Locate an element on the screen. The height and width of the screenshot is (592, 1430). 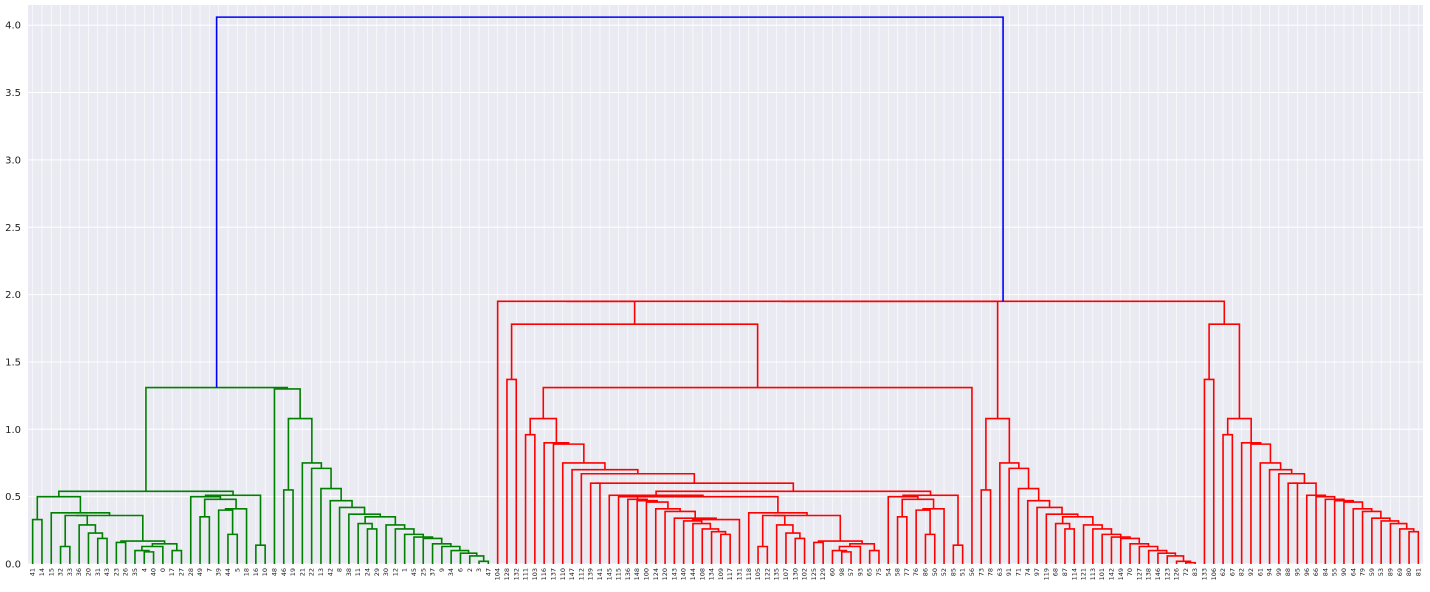
leaf-label: 55 is located at coordinates (1335, 572).